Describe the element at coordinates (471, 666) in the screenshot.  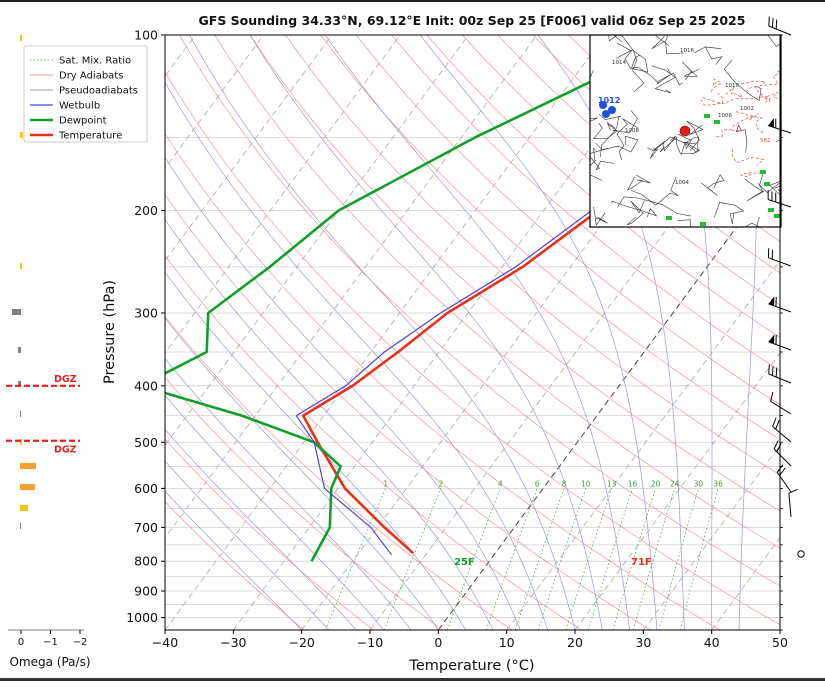
I see `x-axis-label: Temperature (°C)` at that location.